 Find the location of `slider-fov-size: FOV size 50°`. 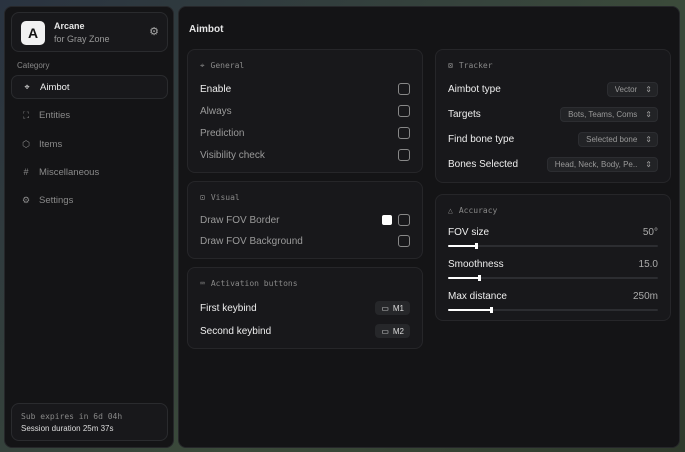

slider-fov-size: FOV size 50° is located at coordinates (553, 242).